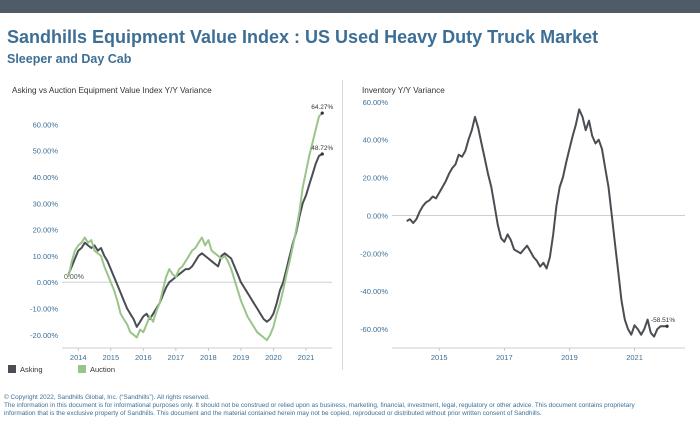 The height and width of the screenshot is (426, 700). I want to click on y-tick-label: 50.00%, so click(46, 151).